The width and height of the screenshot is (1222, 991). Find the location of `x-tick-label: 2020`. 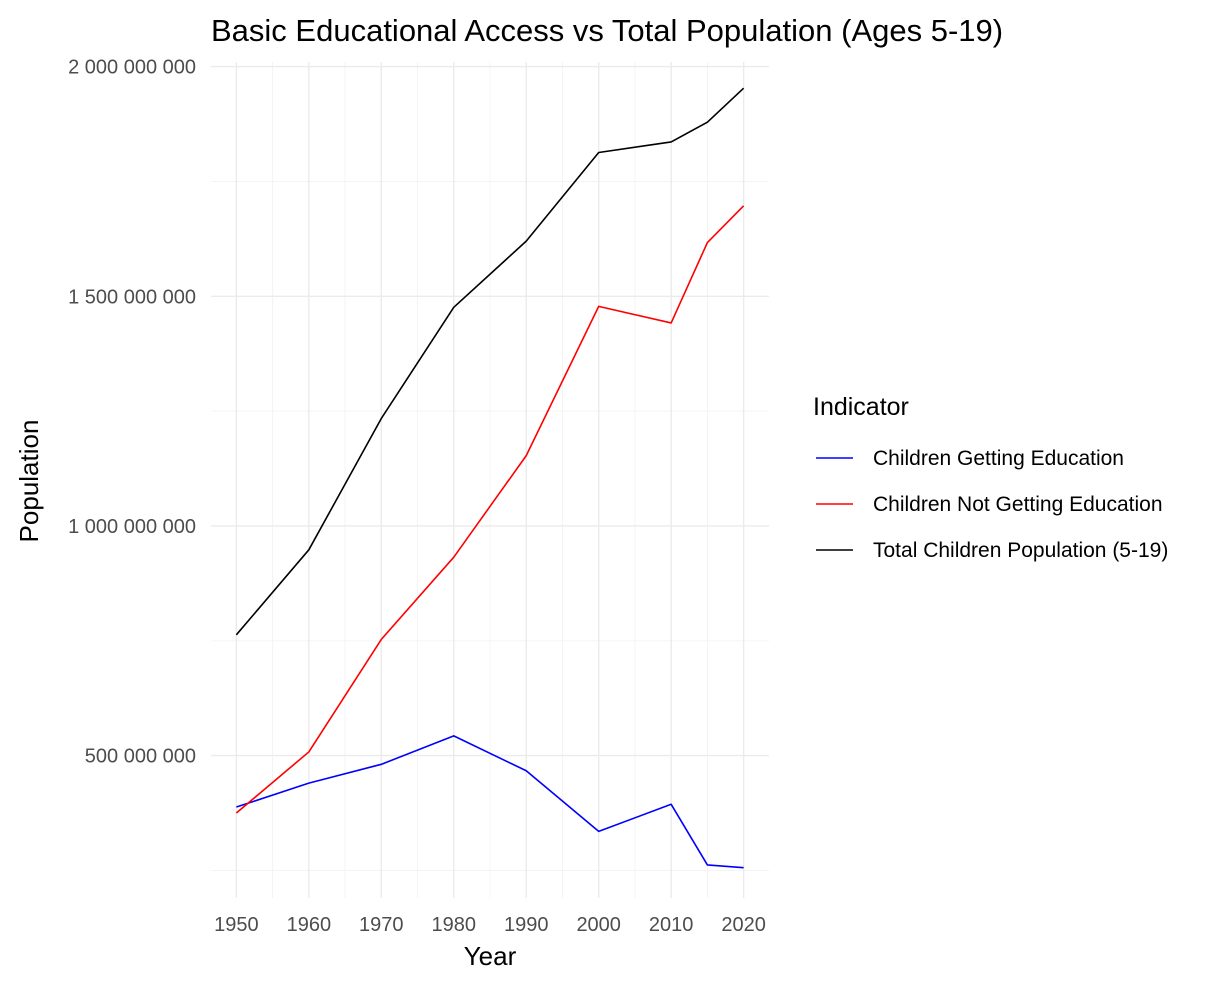

x-tick-label: 2020 is located at coordinates (743, 925).